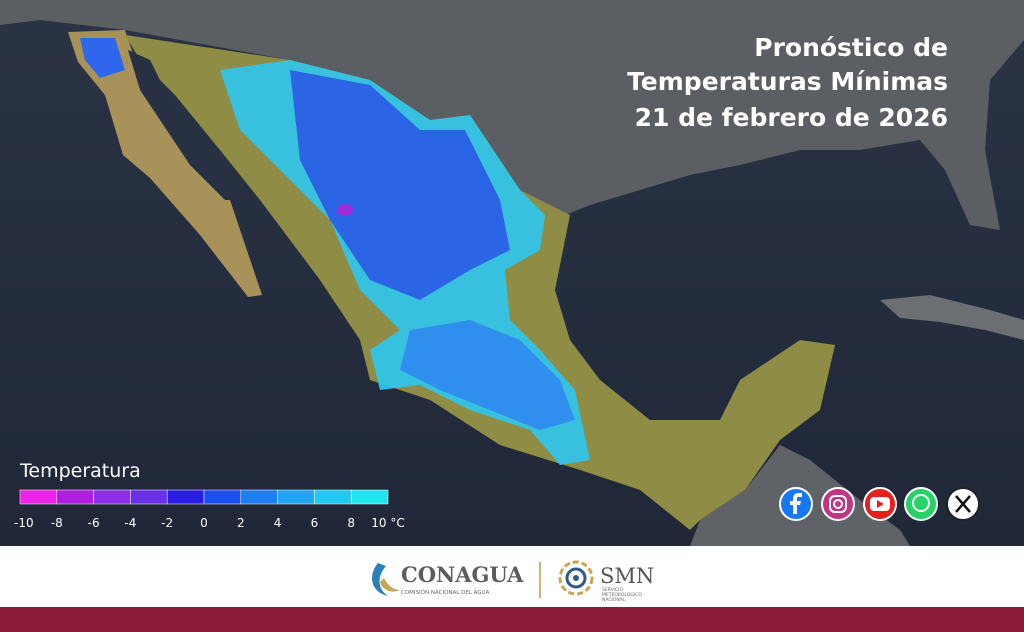 Image resolution: width=1024 pixels, height=632 pixels. What do you see at coordinates (462, 574) in the screenshot?
I see `conagua-name: CONAGUA` at bounding box center [462, 574].